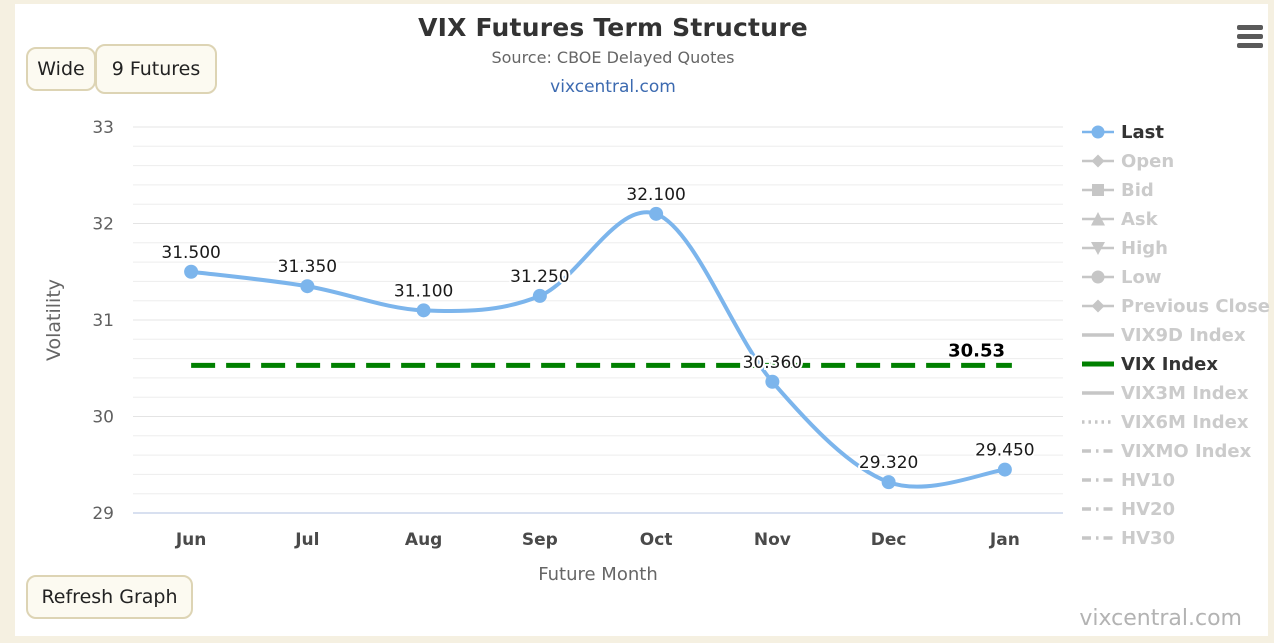 The width and height of the screenshot is (1274, 643). Describe the element at coordinates (772, 363) in the screenshot. I see `data-label-nov: 30.360` at that location.